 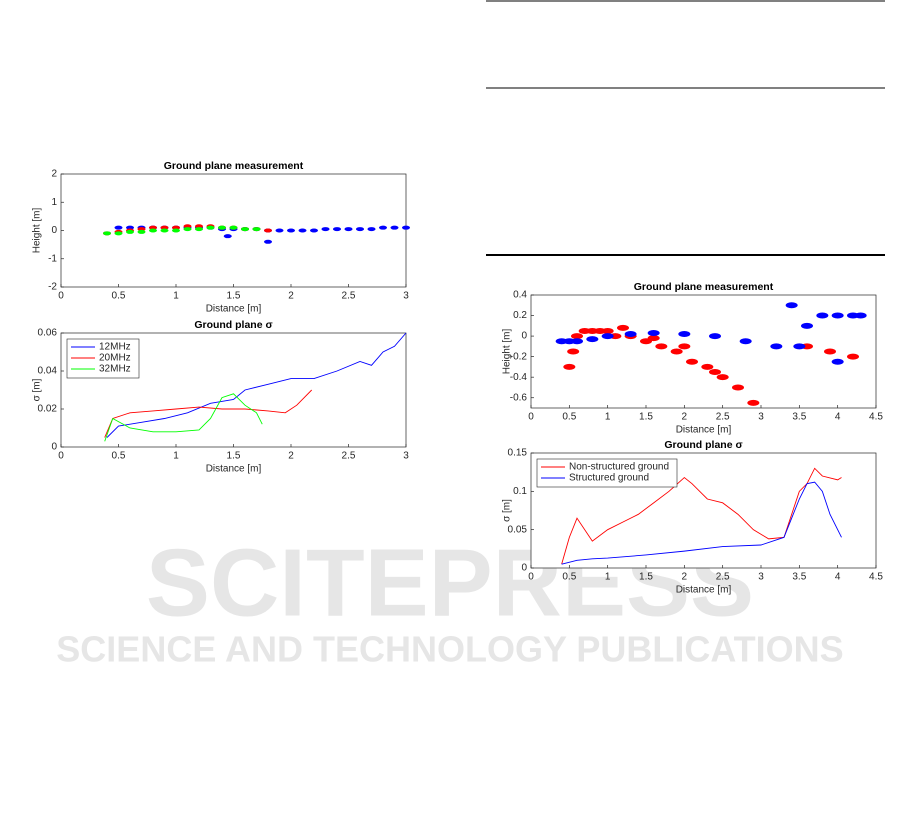 What do you see at coordinates (115, 369) in the screenshot?
I see `legend-label: 32MHz` at bounding box center [115, 369].